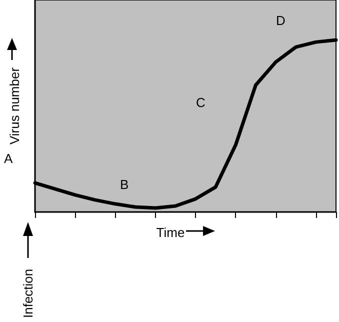 The height and width of the screenshot is (322, 339). Describe the element at coordinates (201, 102) in the screenshot. I see `annotation: C` at that location.